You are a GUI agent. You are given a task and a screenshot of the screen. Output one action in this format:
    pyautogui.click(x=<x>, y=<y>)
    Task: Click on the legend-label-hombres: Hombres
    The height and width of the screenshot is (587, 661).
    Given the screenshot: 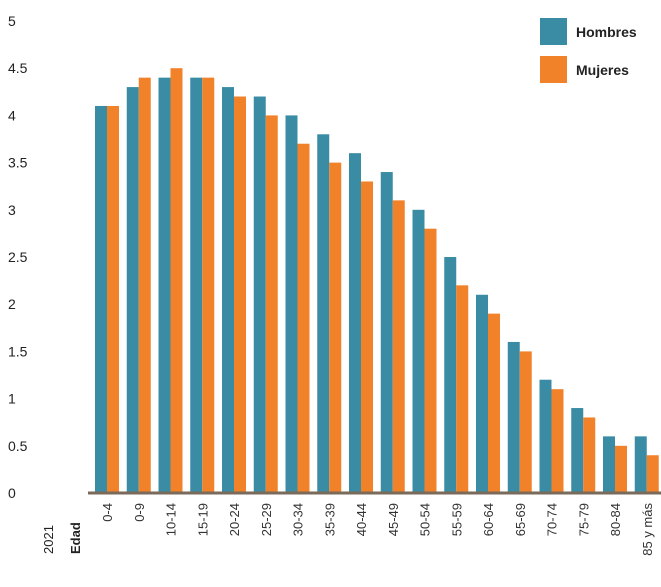 What is the action you would take?
    pyautogui.click(x=606, y=32)
    